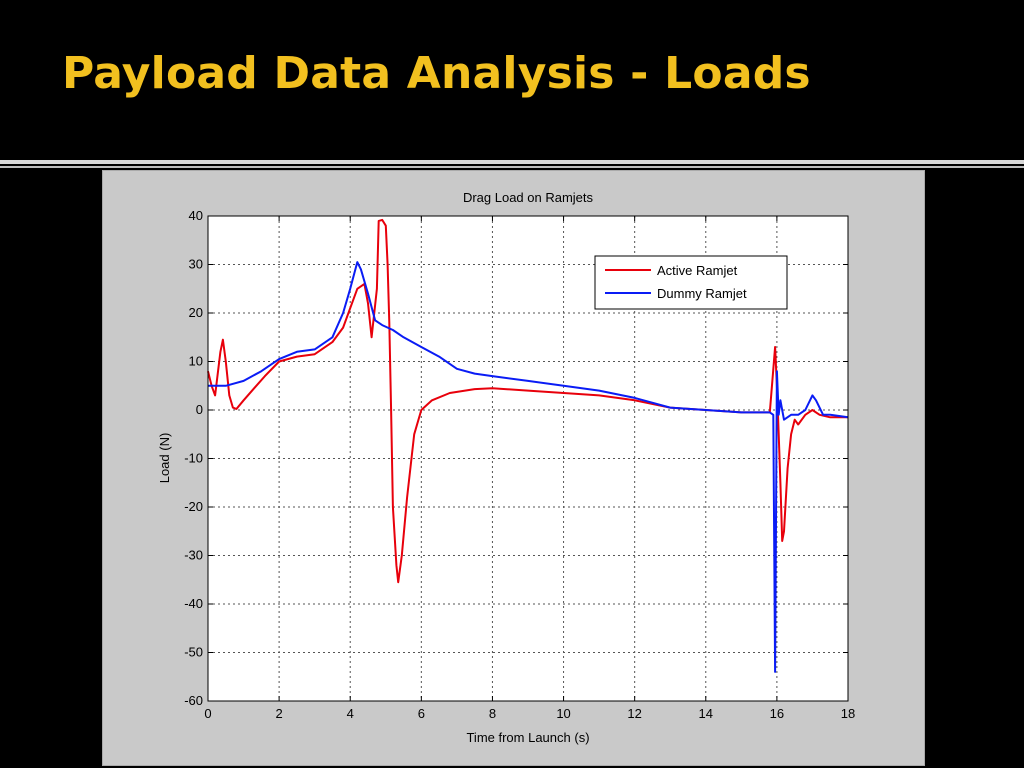 The width and height of the screenshot is (1024, 768). What do you see at coordinates (421, 713) in the screenshot?
I see `x-tick-label: 6` at bounding box center [421, 713].